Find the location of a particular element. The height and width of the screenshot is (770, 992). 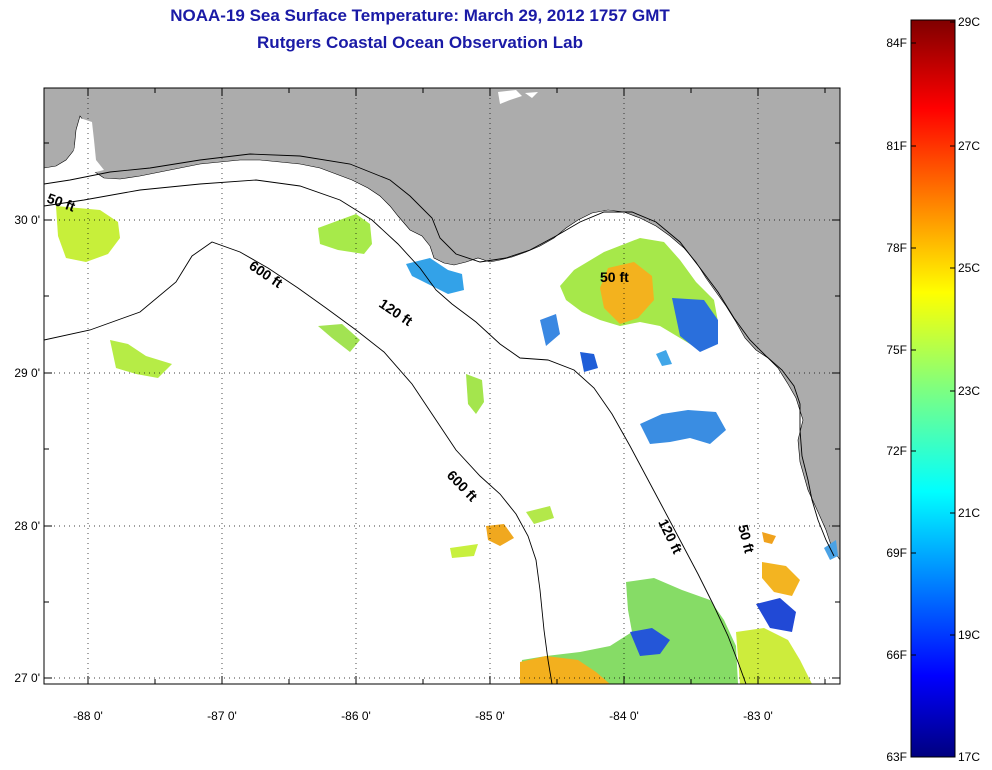

colorbar-label-c: 27C is located at coordinates (969, 146).